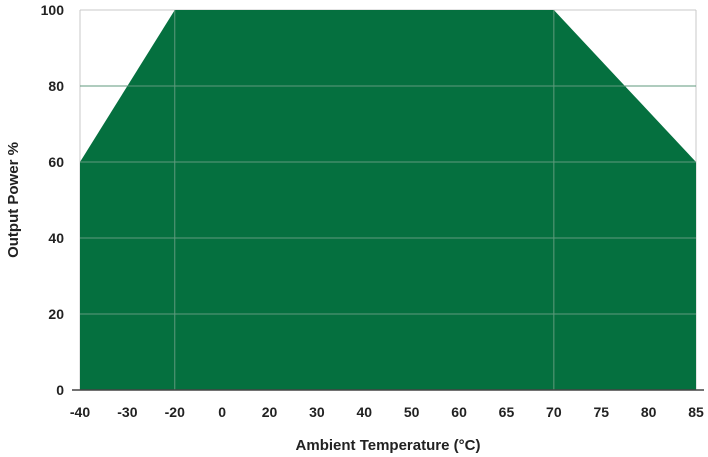 Image resolution: width=708 pixels, height=457 pixels. Describe the element at coordinates (53, 200) in the screenshot. I see `y-tick-labels: 0 20 40 60 80 100` at that location.